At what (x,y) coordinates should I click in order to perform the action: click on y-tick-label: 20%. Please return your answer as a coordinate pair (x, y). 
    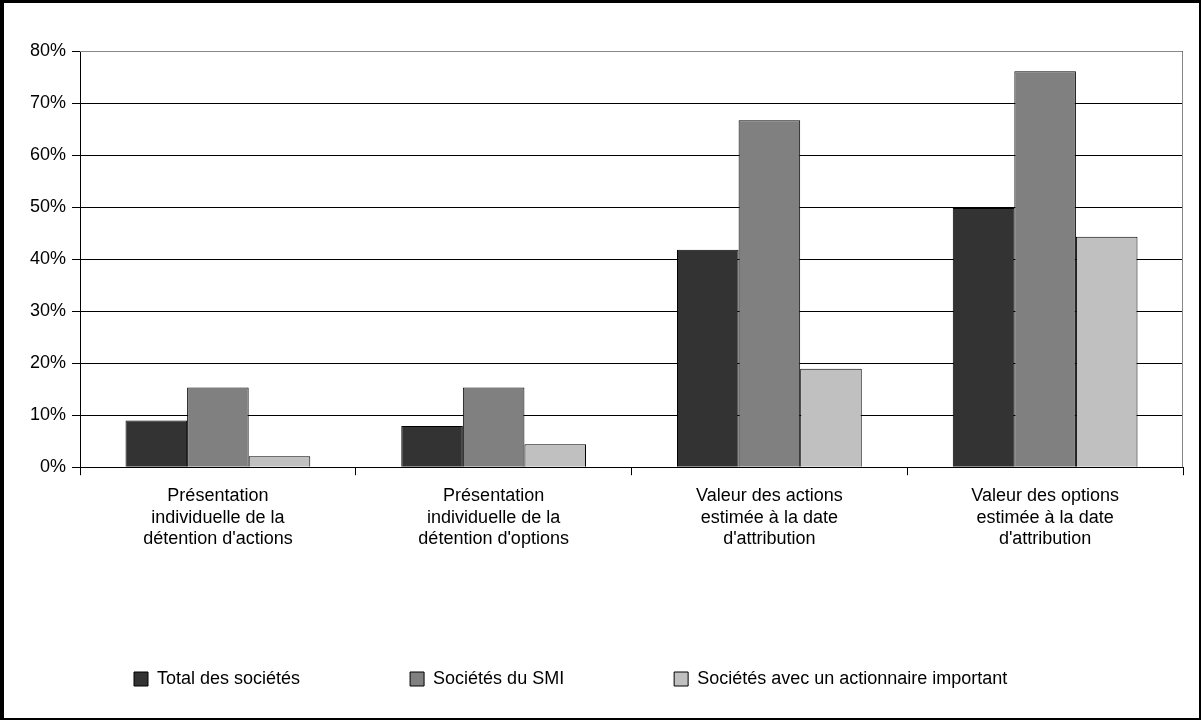
    Looking at the image, I should click on (48, 362).